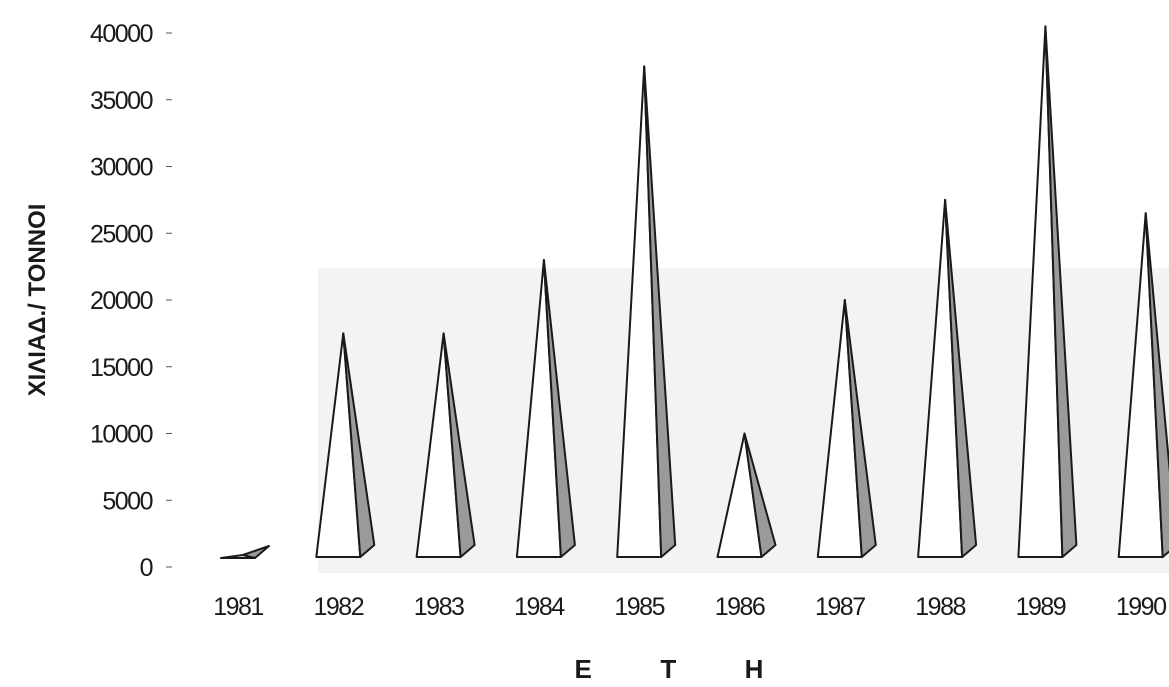  I want to click on y-axis-label: ΧΙΛΙΑΔ./ ΤΟΝΝΟΙ, so click(37, 300).